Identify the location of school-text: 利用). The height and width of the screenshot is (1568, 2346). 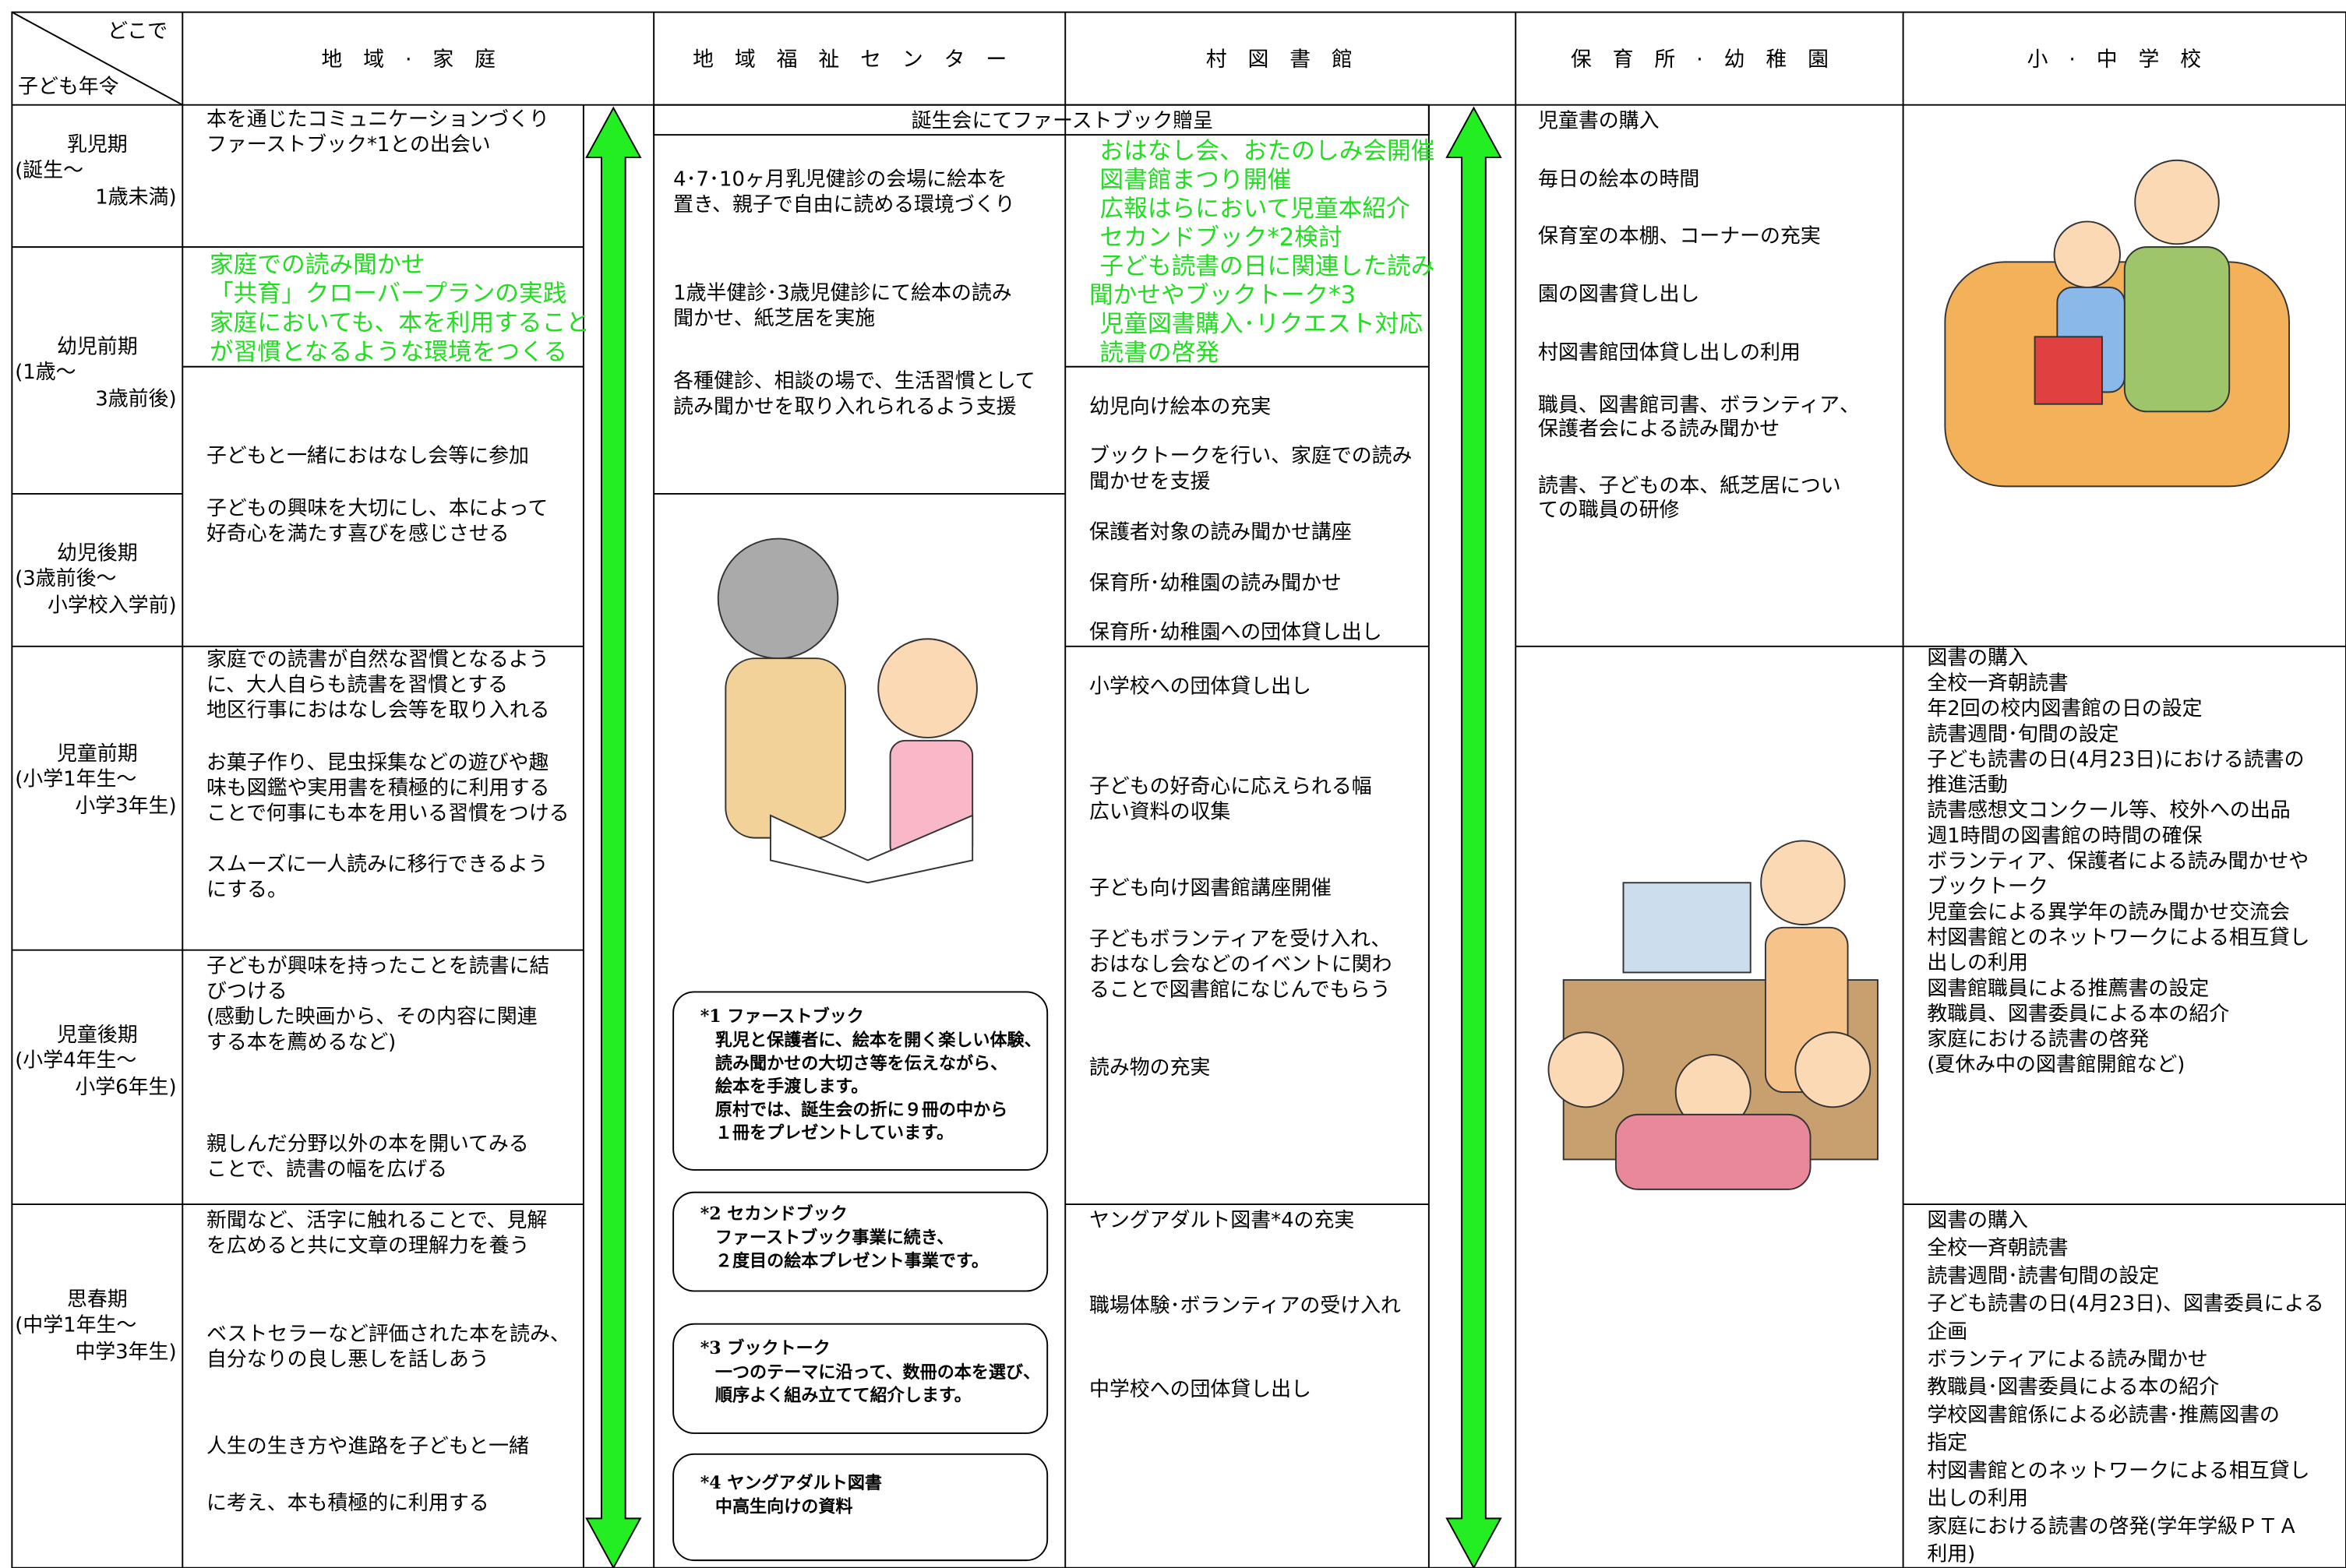
(1951, 1555).